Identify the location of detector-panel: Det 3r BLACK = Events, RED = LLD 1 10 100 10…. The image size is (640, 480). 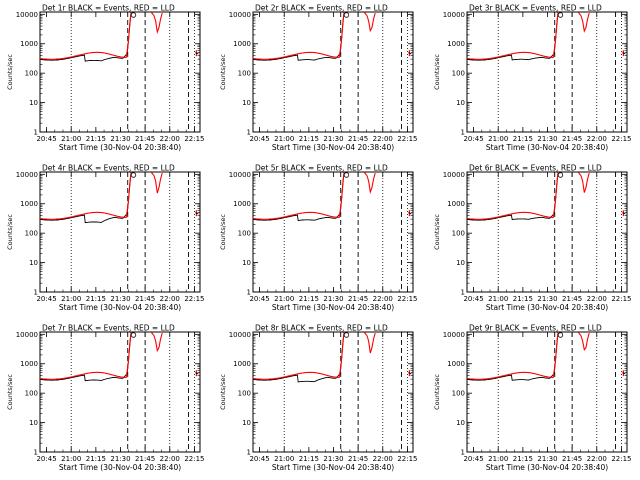
(532, 78).